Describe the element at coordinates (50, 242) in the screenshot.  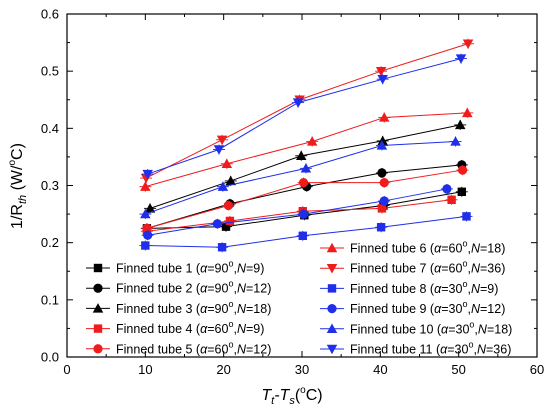
I see `y-tick-label: 0.2` at that location.